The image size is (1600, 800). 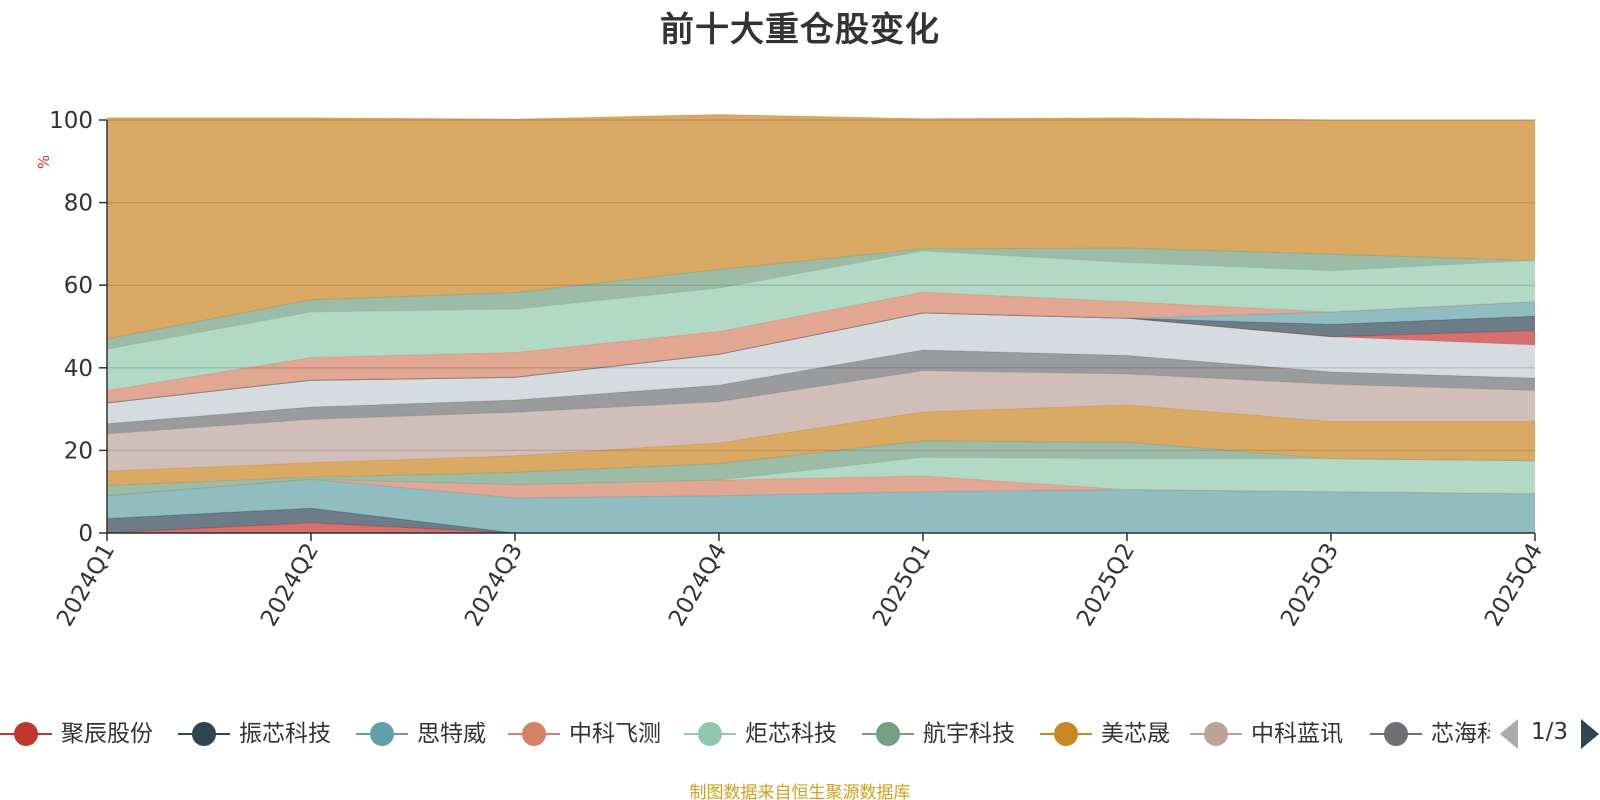 I want to click on legend-label: 航宇科技, so click(x=969, y=734).